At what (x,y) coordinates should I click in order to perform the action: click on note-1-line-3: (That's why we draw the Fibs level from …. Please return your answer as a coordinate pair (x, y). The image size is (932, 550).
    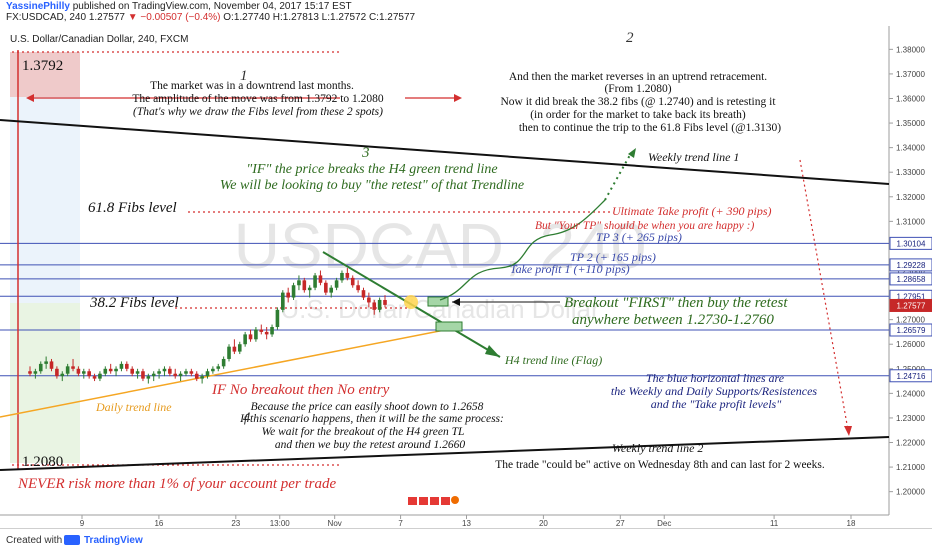
    Looking at the image, I should click on (258, 112).